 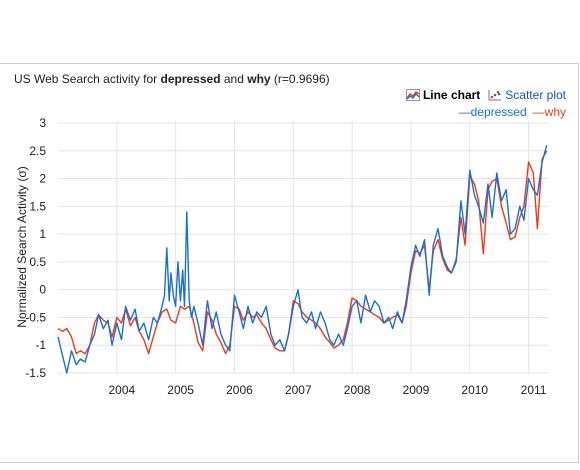 I want to click on y-tick-label: 2.5, so click(x=37, y=151).